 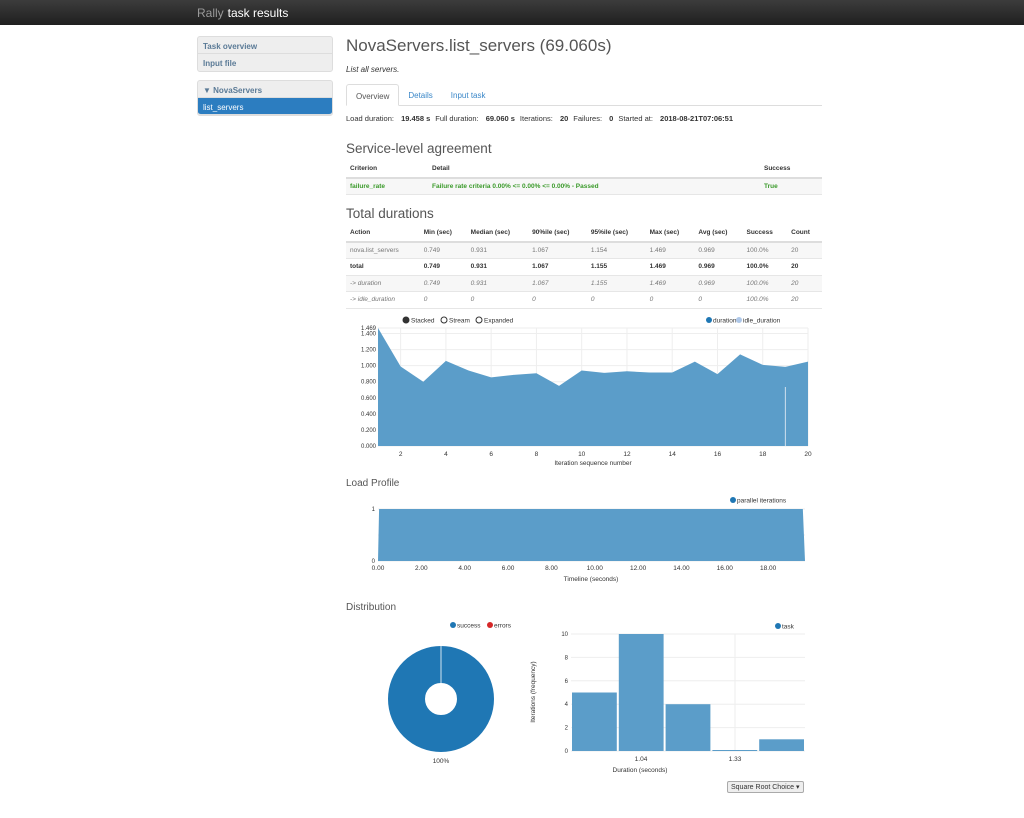 What do you see at coordinates (641, 759) in the screenshot?
I see `x-tick-label: 1.04` at bounding box center [641, 759].